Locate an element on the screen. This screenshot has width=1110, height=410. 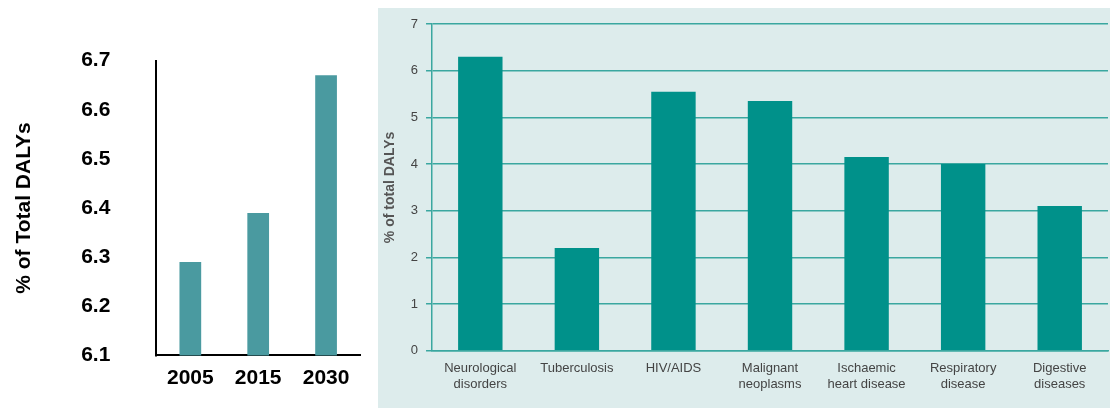
y-tick-label: 6.4 is located at coordinates (96, 206).